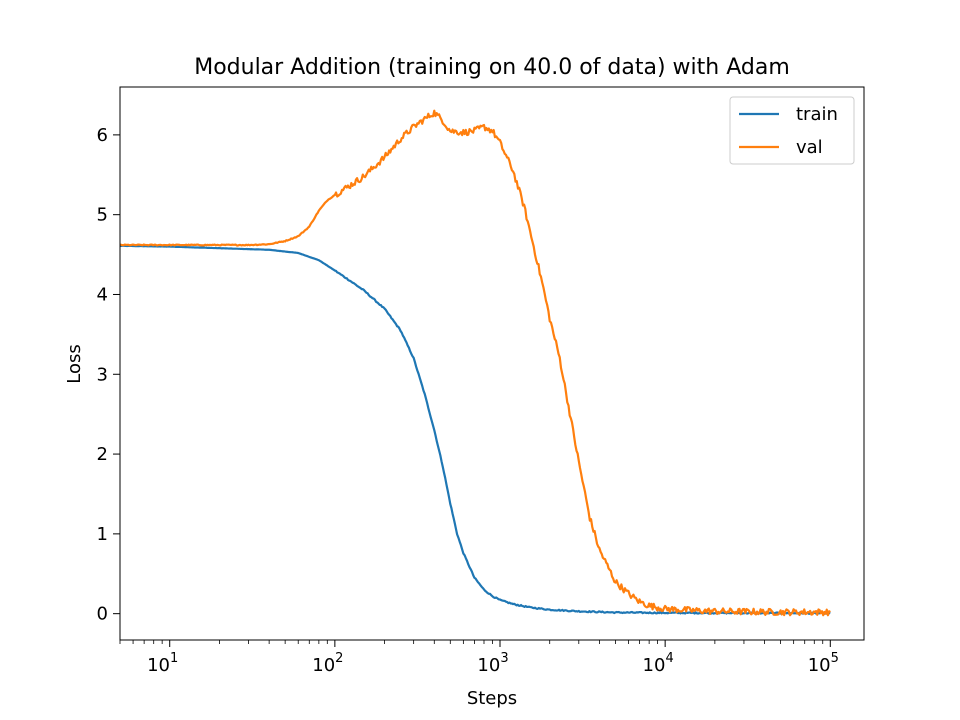  What do you see at coordinates (792, 130) in the screenshot?
I see `legend: train val` at bounding box center [792, 130].